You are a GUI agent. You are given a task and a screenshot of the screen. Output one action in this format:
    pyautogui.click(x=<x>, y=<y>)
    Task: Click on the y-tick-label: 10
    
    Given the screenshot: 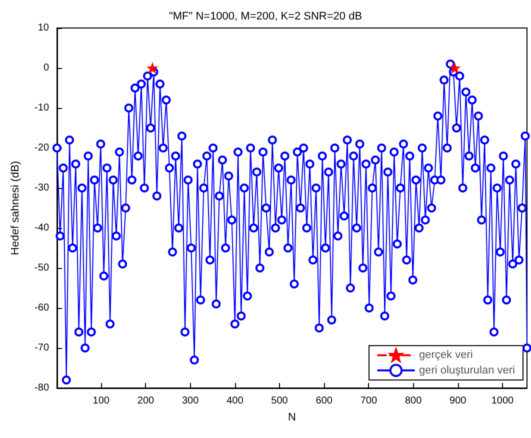 What is the action you would take?
    pyautogui.click(x=44, y=28)
    